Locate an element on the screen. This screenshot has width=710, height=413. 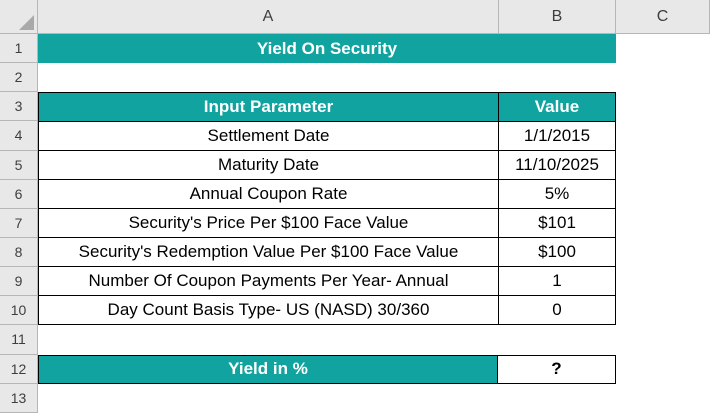
input-parameter-header-cell: Input Parameter is located at coordinates (269, 108).